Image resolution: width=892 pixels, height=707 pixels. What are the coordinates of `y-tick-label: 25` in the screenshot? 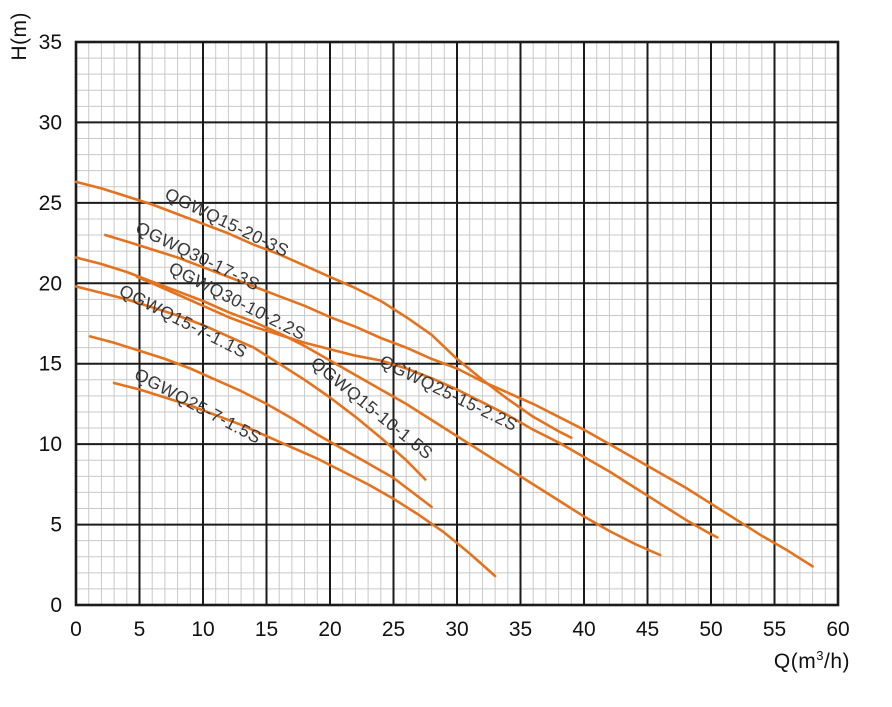 It's located at (50, 203).